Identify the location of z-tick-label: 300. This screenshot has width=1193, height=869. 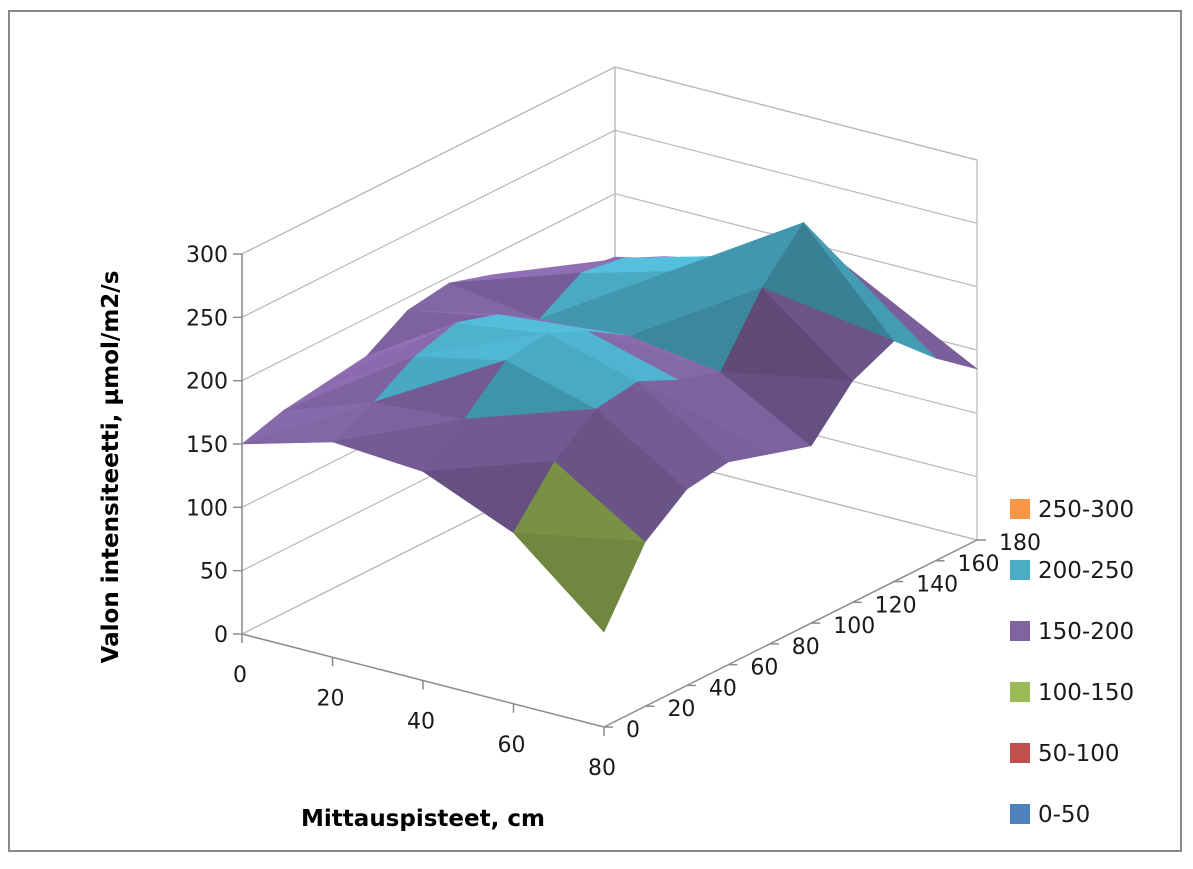
(207, 255).